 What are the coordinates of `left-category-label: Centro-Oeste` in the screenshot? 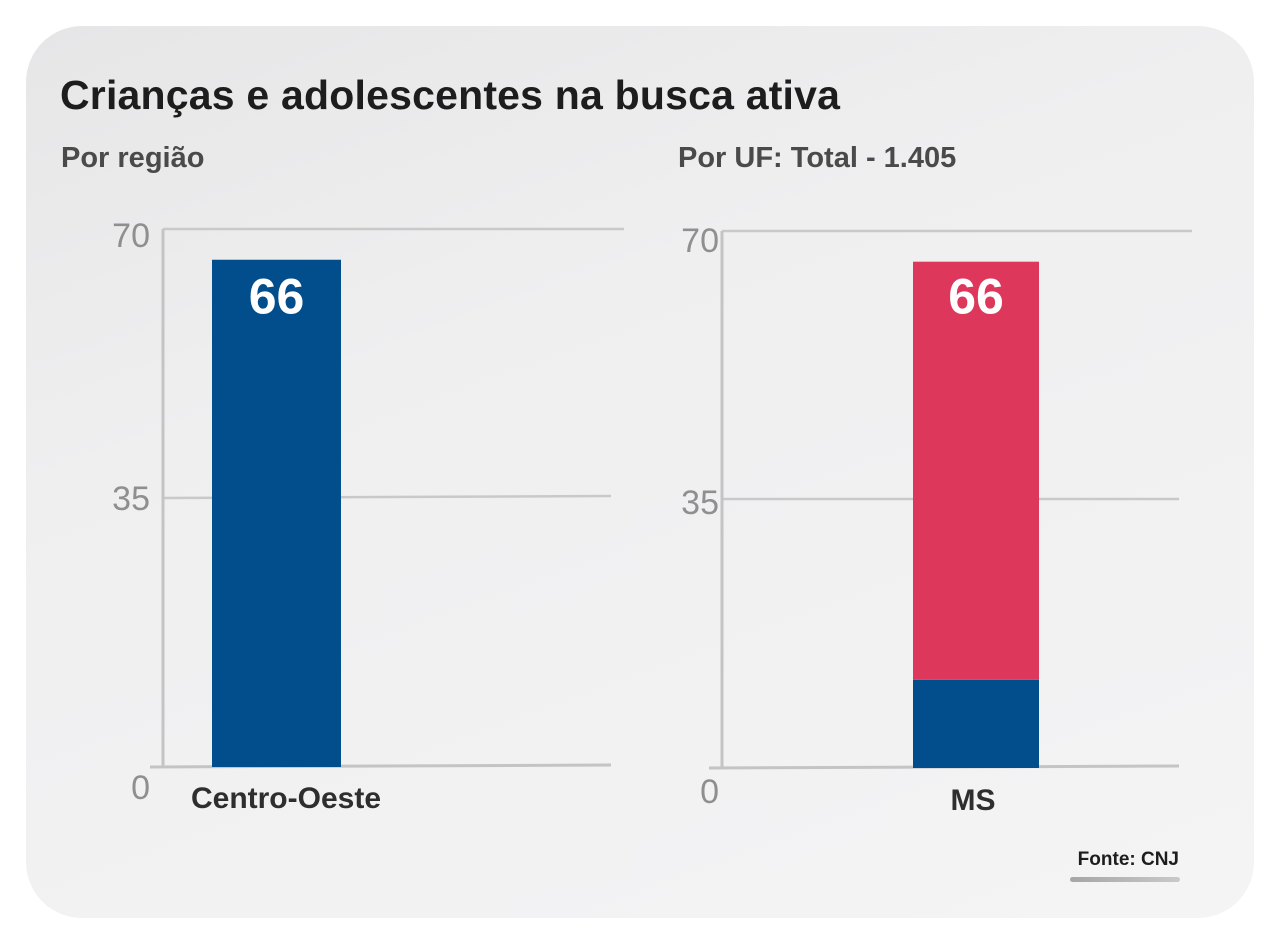 It's located at (286, 798).